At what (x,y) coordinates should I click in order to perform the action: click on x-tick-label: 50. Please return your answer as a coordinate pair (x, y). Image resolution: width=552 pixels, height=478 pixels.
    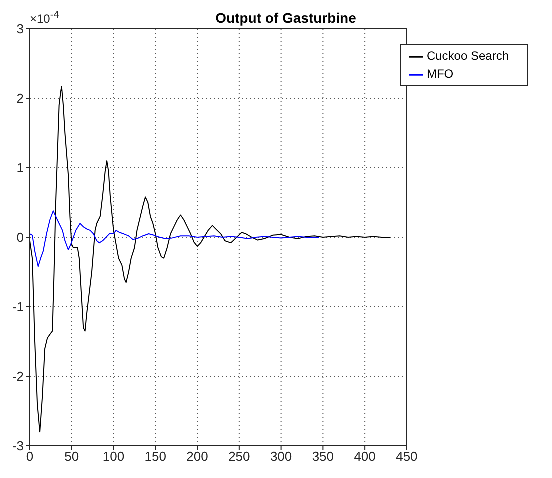
    Looking at the image, I should click on (72, 456).